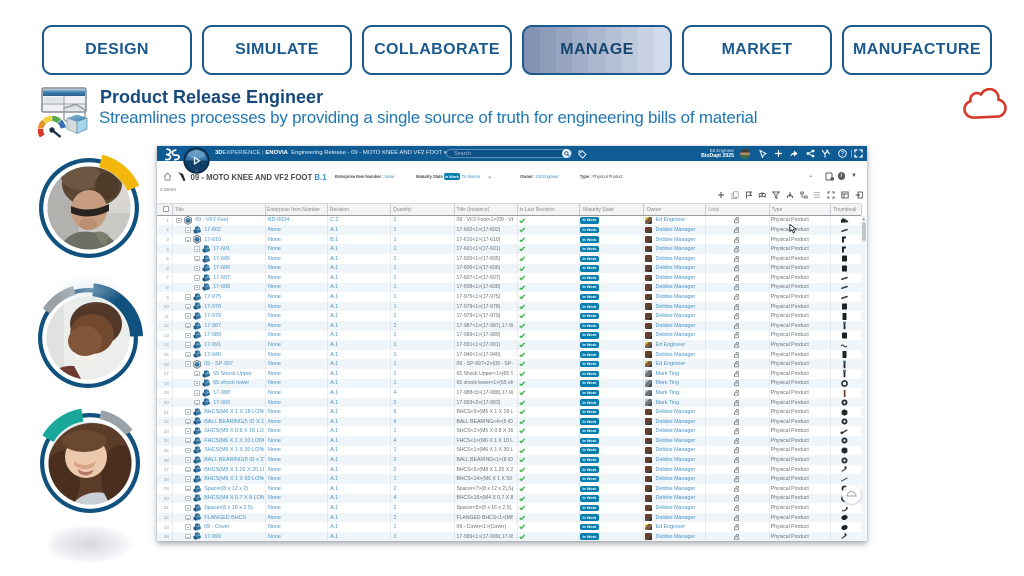 This screenshot has width=1024, height=576. What do you see at coordinates (196, 151) in the screenshot?
I see `svg-text: R` at bounding box center [196, 151].